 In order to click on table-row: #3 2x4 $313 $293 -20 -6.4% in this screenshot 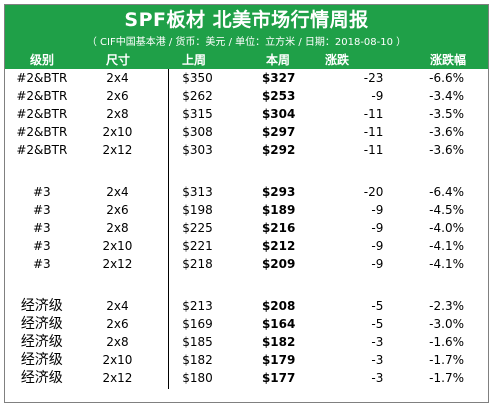, I will do `click(246, 192)`.